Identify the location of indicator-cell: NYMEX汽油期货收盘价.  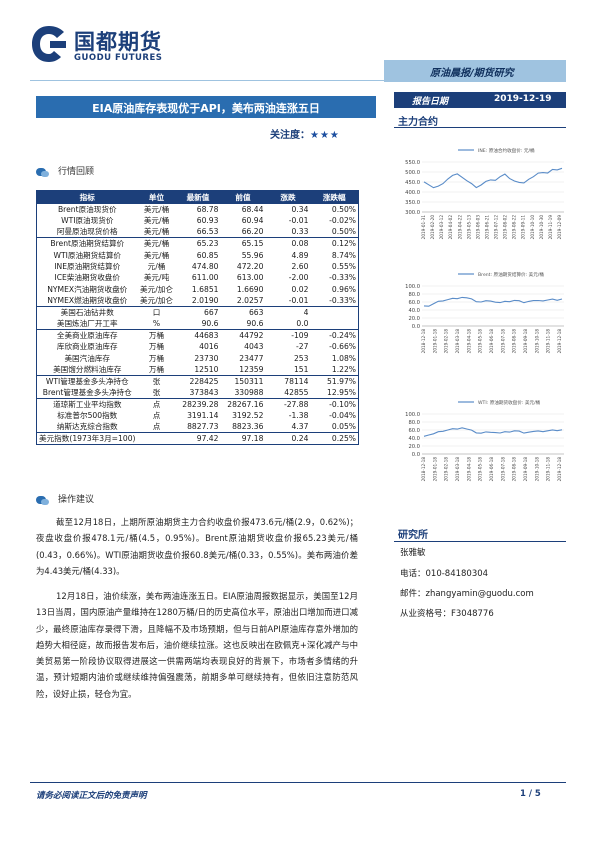
(87, 289).